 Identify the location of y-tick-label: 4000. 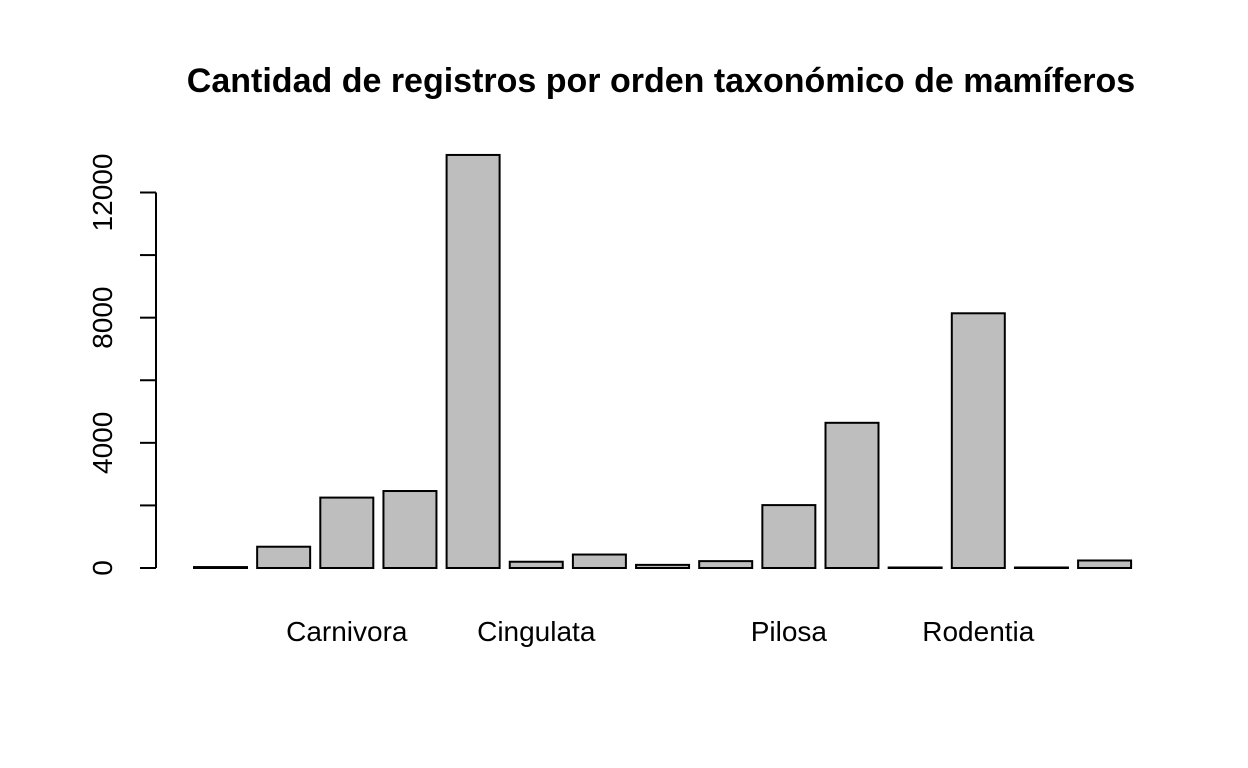
(102, 443).